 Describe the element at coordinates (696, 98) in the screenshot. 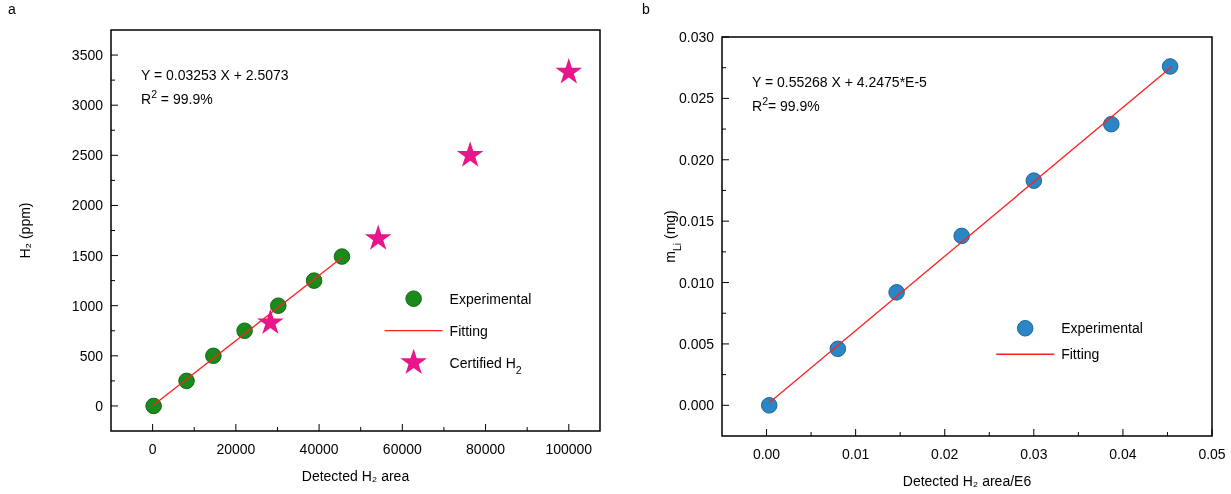

I see `y-tick-label: 0.025` at that location.